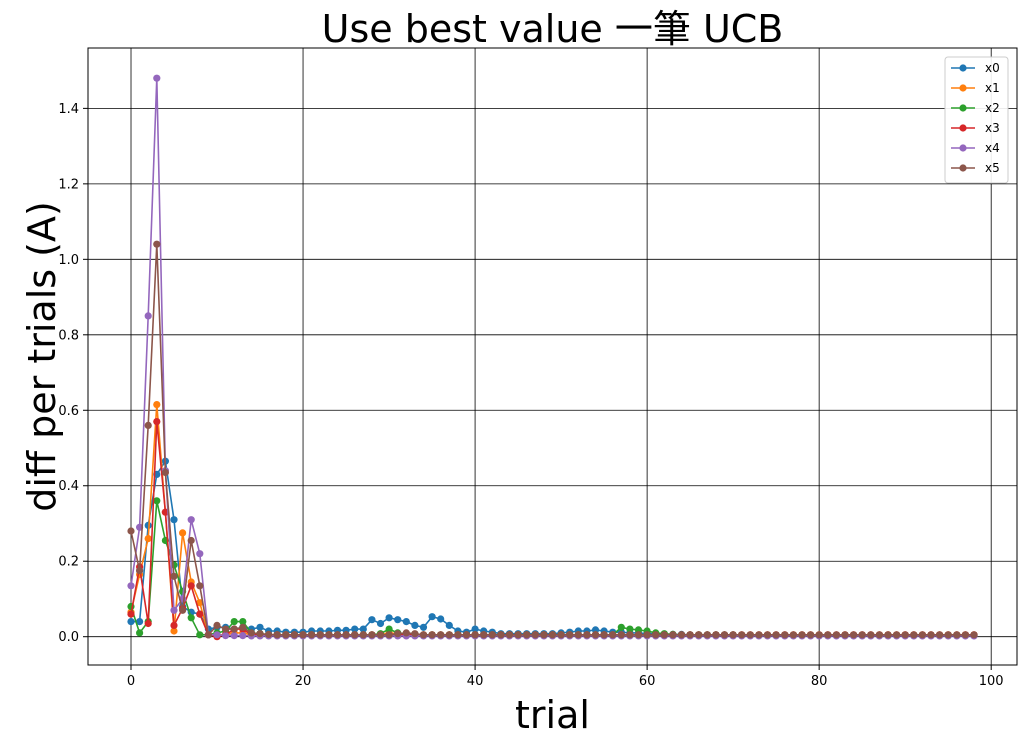 This screenshot has width=1026, height=744. What do you see at coordinates (475, 681) in the screenshot?
I see `x-tick-label: 40` at bounding box center [475, 681].